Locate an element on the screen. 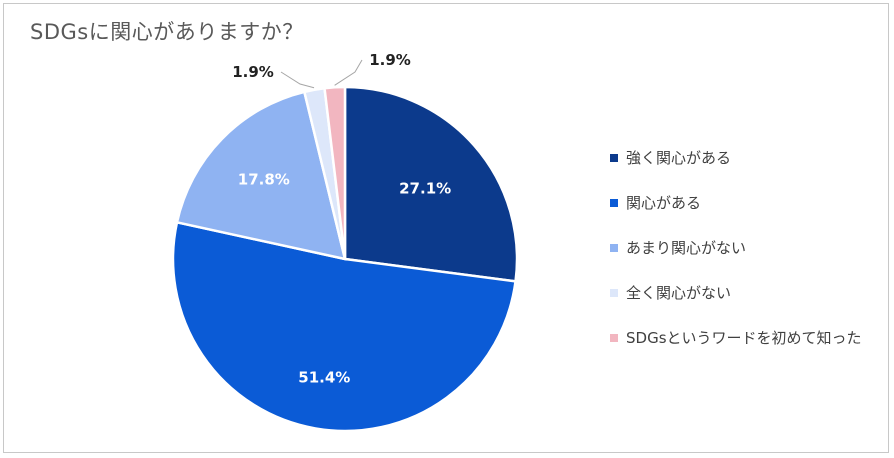 Image resolution: width=894 pixels, height=458 pixels. legend-label: 関心がある is located at coordinates (664, 203).